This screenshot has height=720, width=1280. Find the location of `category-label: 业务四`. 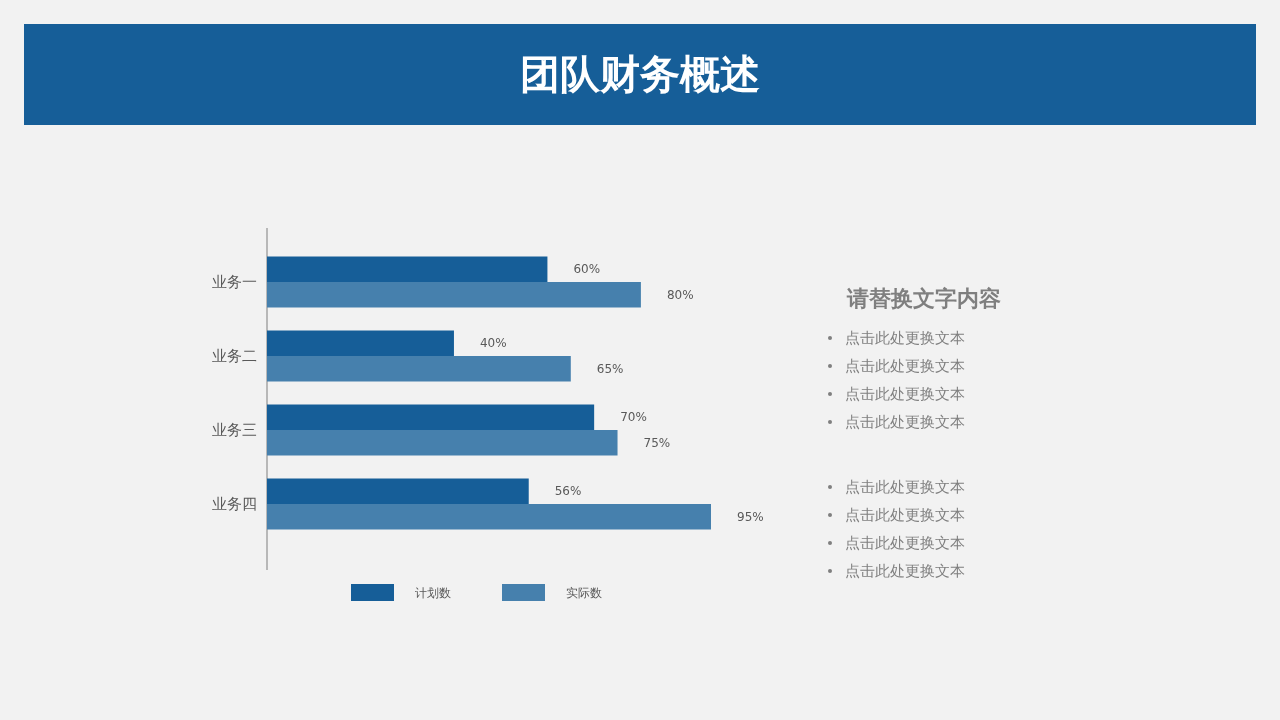

category-label: 业务四 is located at coordinates (234, 504).